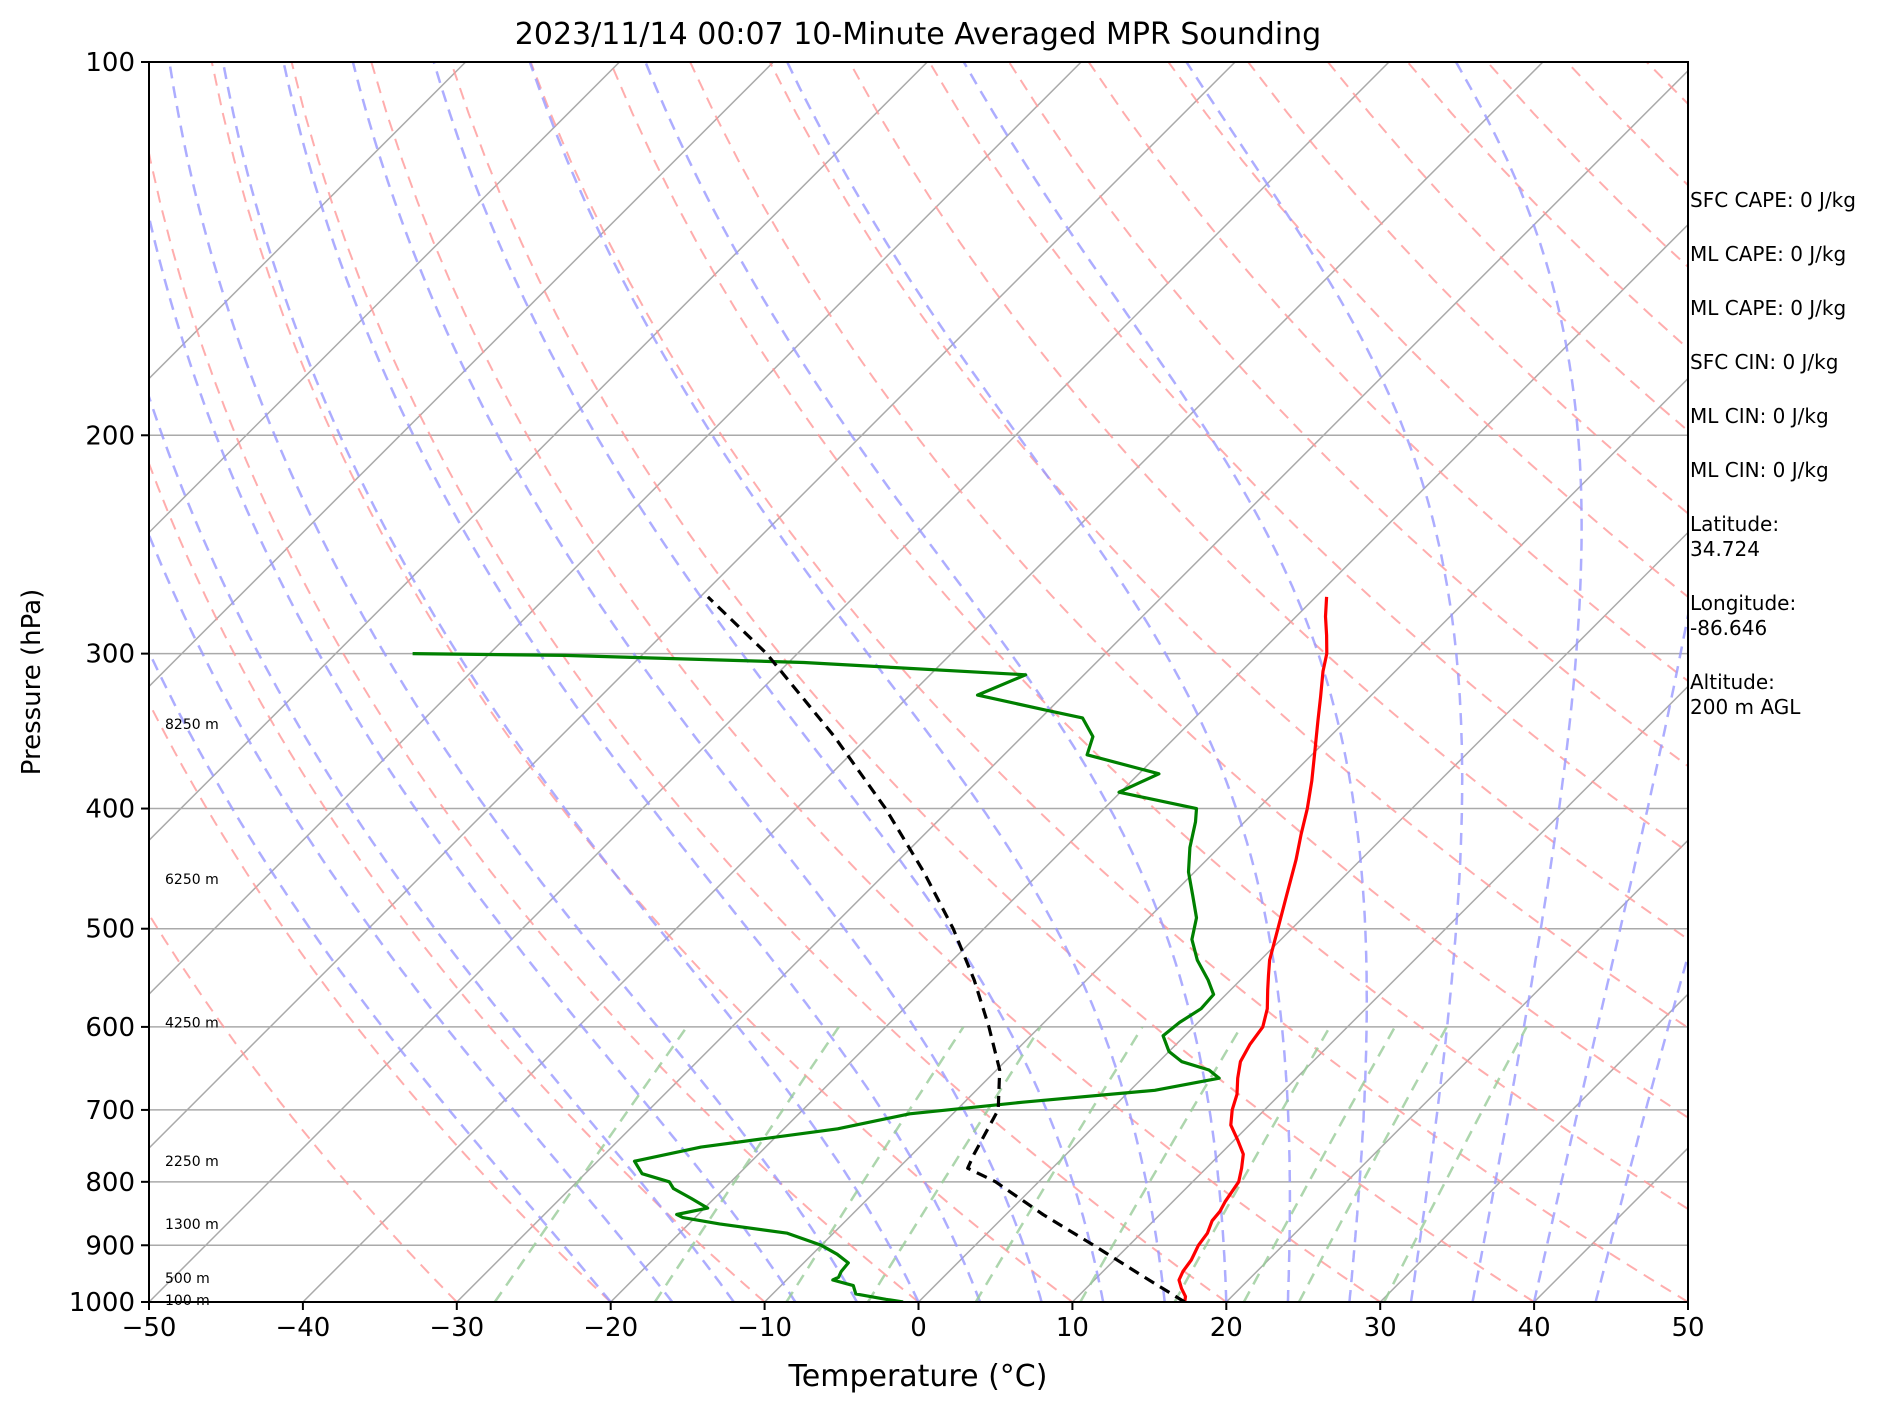 This screenshot has height=1406, width=1893. Describe the element at coordinates (1743, 615) in the screenshot. I see `longitude-text: Longitude: -86.646` at that location.